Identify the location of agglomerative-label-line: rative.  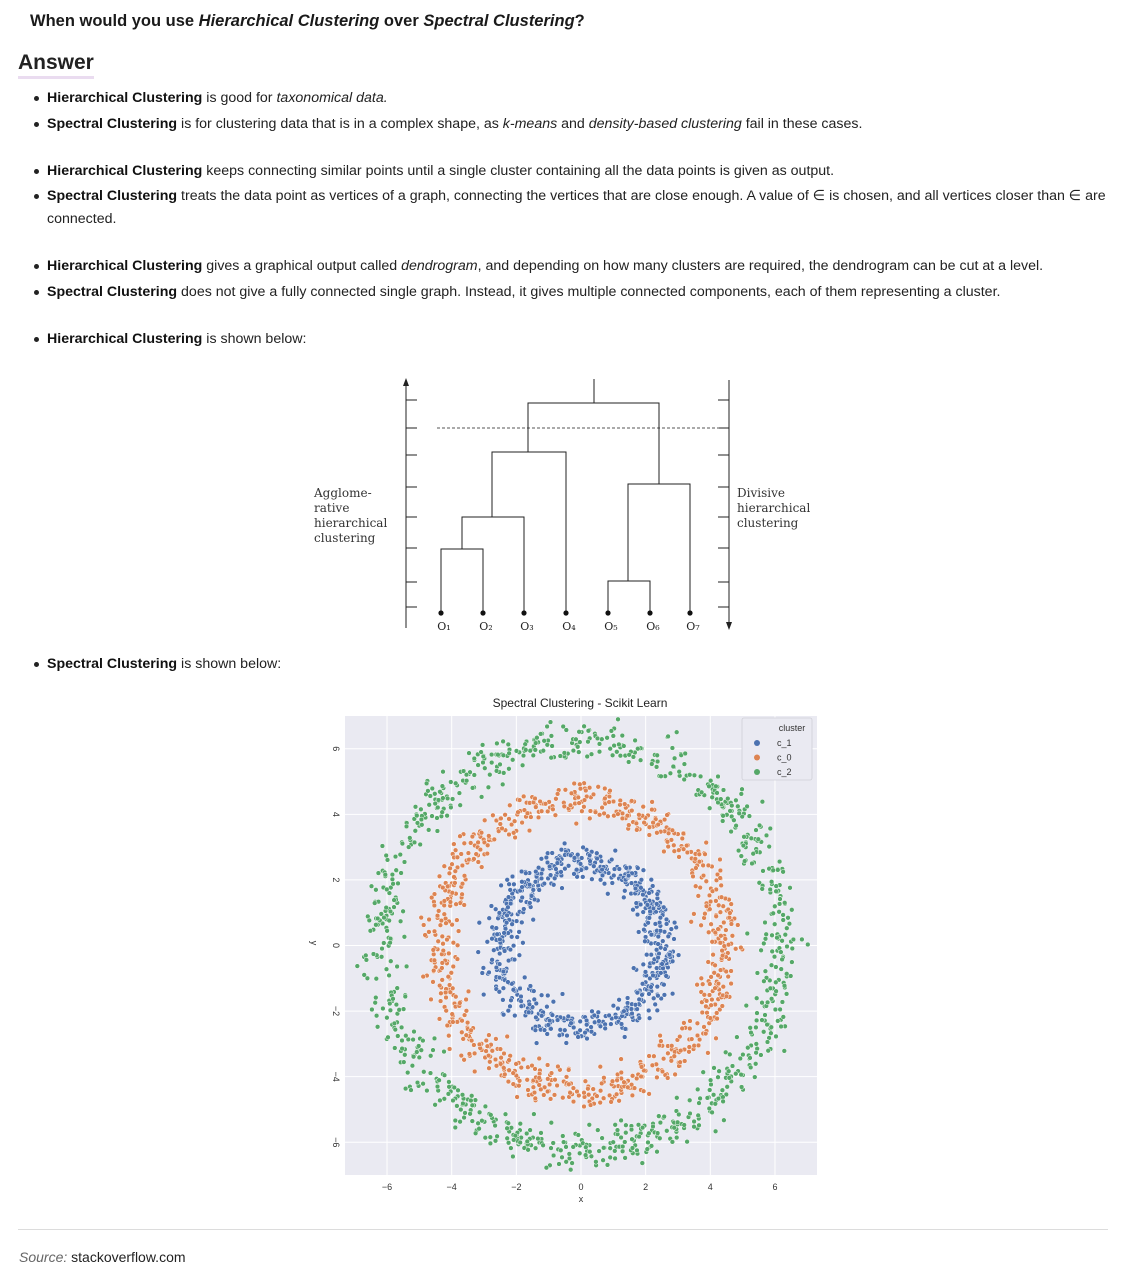
(331, 508).